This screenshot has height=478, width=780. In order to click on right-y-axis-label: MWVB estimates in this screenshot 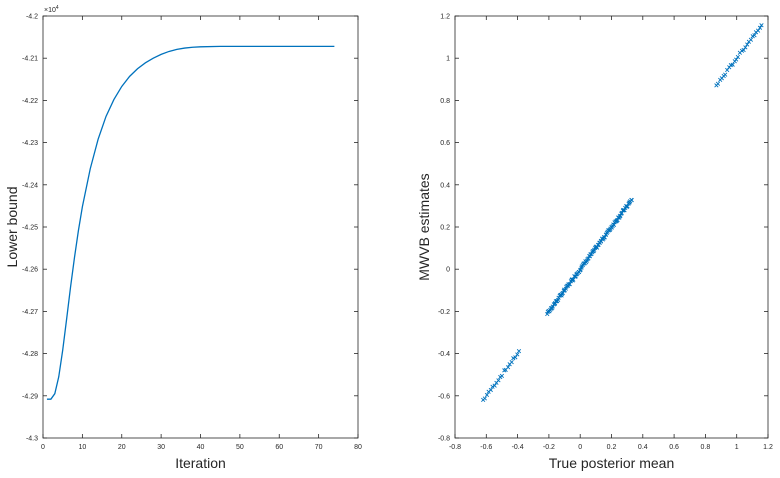, I will do `click(424, 226)`.